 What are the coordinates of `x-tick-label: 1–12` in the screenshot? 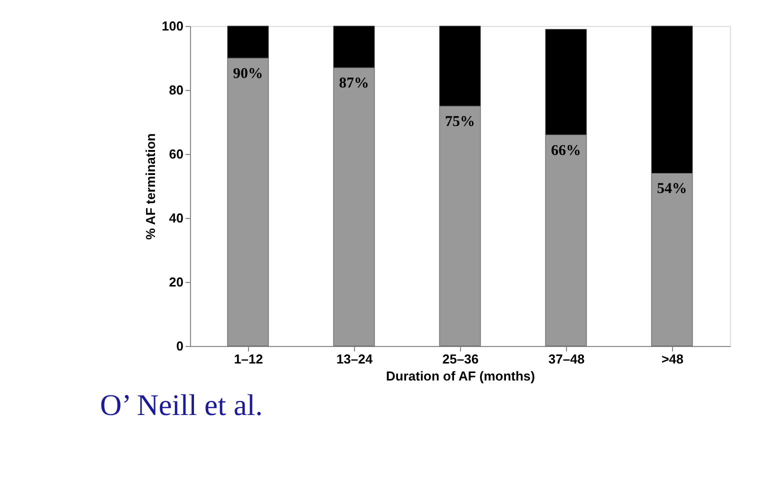 It's located at (248, 359).